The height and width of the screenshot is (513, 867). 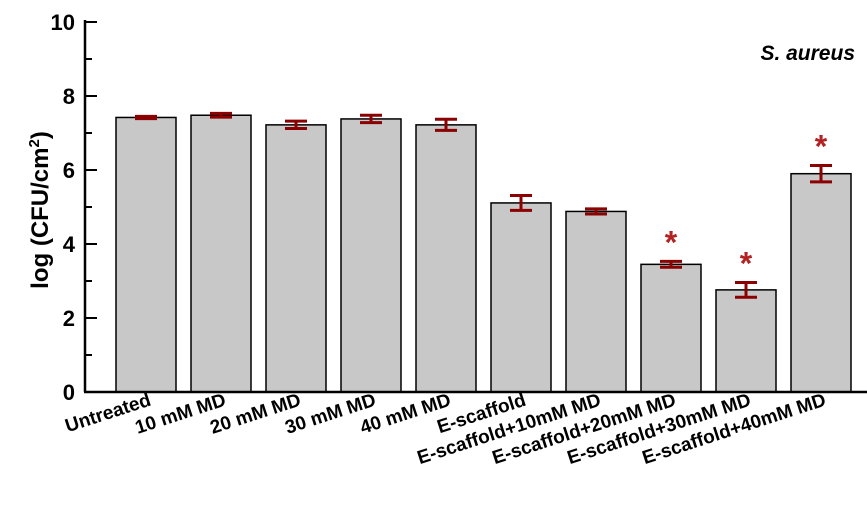 What do you see at coordinates (74, 207) in the screenshot?
I see `y-ticks-layer: 0 2 4 6 8 10` at bounding box center [74, 207].